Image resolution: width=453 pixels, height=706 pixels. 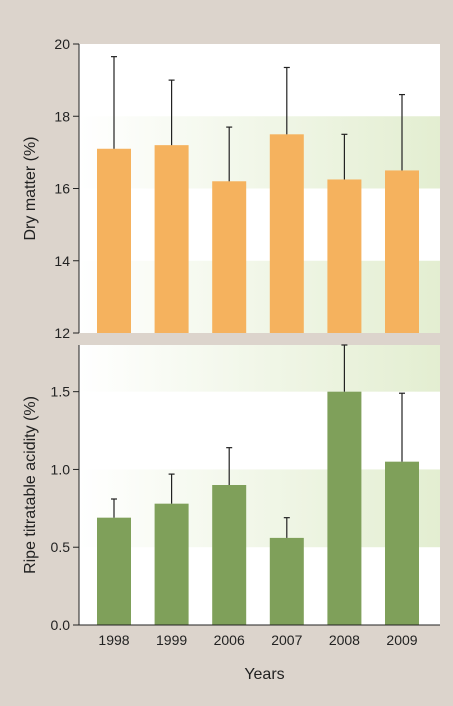 What do you see at coordinates (401, 640) in the screenshot?
I see `x-tick-label: 2009` at bounding box center [401, 640].